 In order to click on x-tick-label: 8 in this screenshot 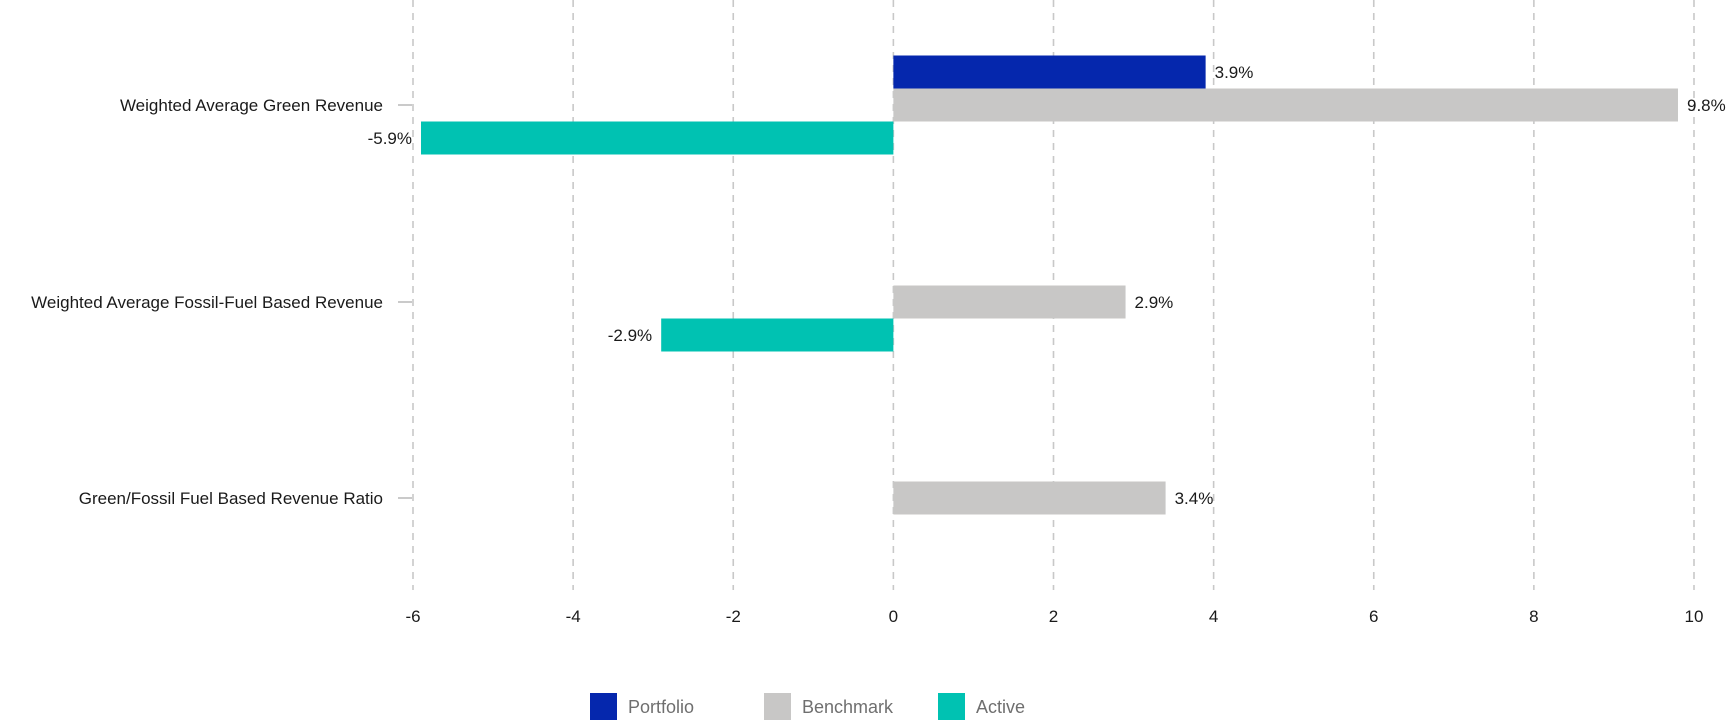, I will do `click(1533, 616)`.